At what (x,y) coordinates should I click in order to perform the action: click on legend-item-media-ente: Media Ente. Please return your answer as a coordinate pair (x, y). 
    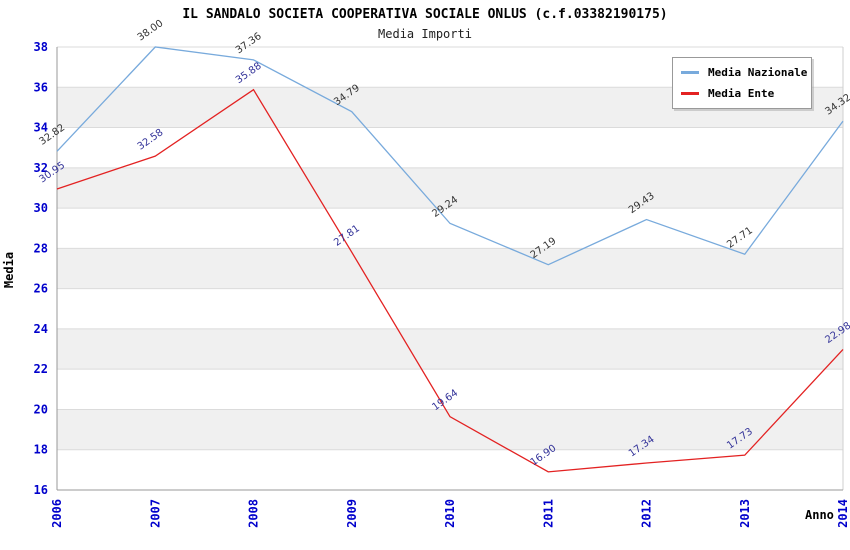
    Looking at the image, I should click on (742, 93).